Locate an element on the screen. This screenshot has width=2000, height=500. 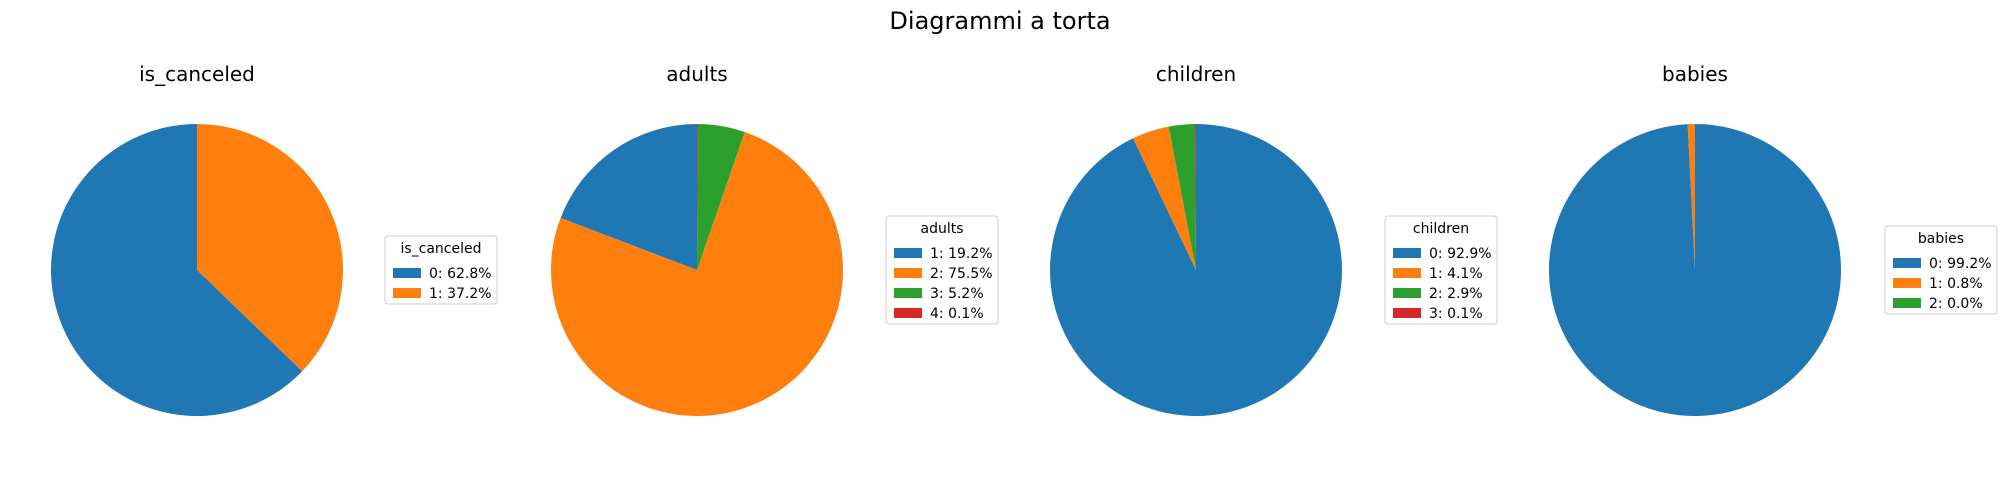
legend-label: 1: 37.2% is located at coordinates (460, 294).